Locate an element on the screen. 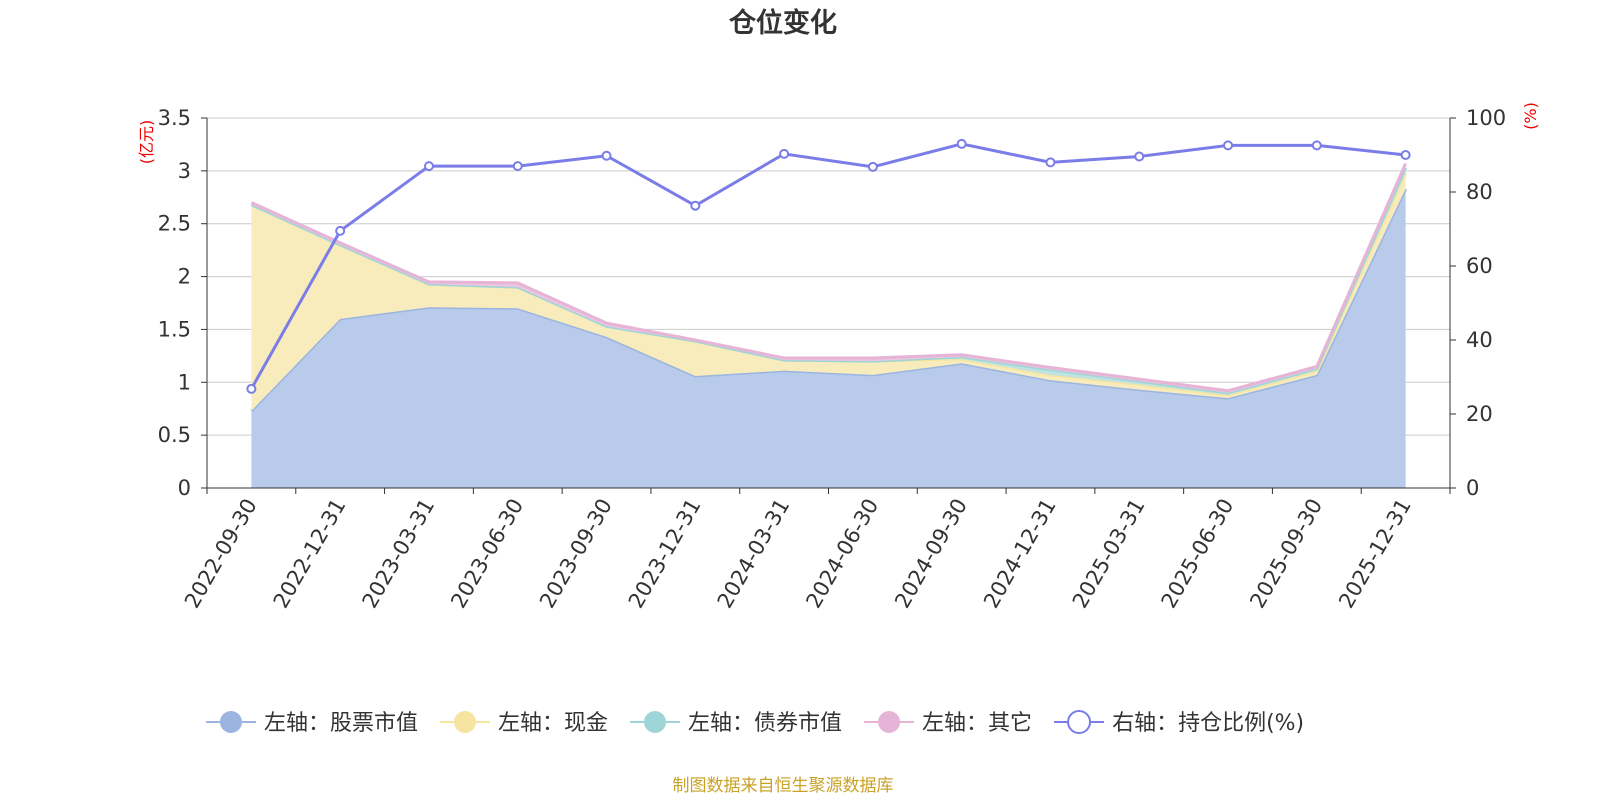 This screenshot has height=804, width=1600. x-tick-label: 2023-06-30 is located at coordinates (487, 554).